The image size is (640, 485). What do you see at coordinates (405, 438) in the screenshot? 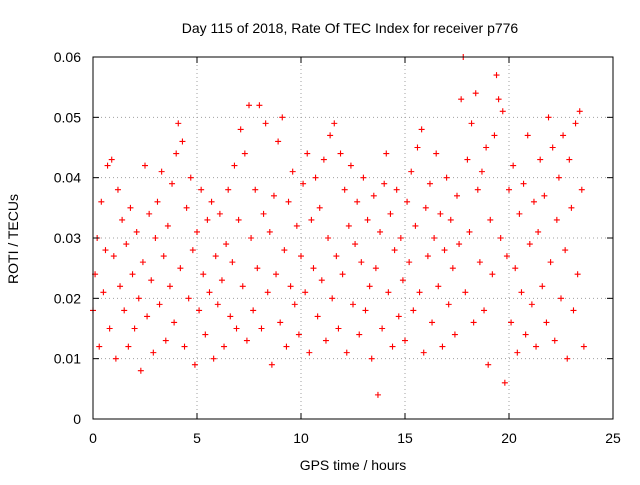
I see `x-tick-label: 15` at bounding box center [405, 438].